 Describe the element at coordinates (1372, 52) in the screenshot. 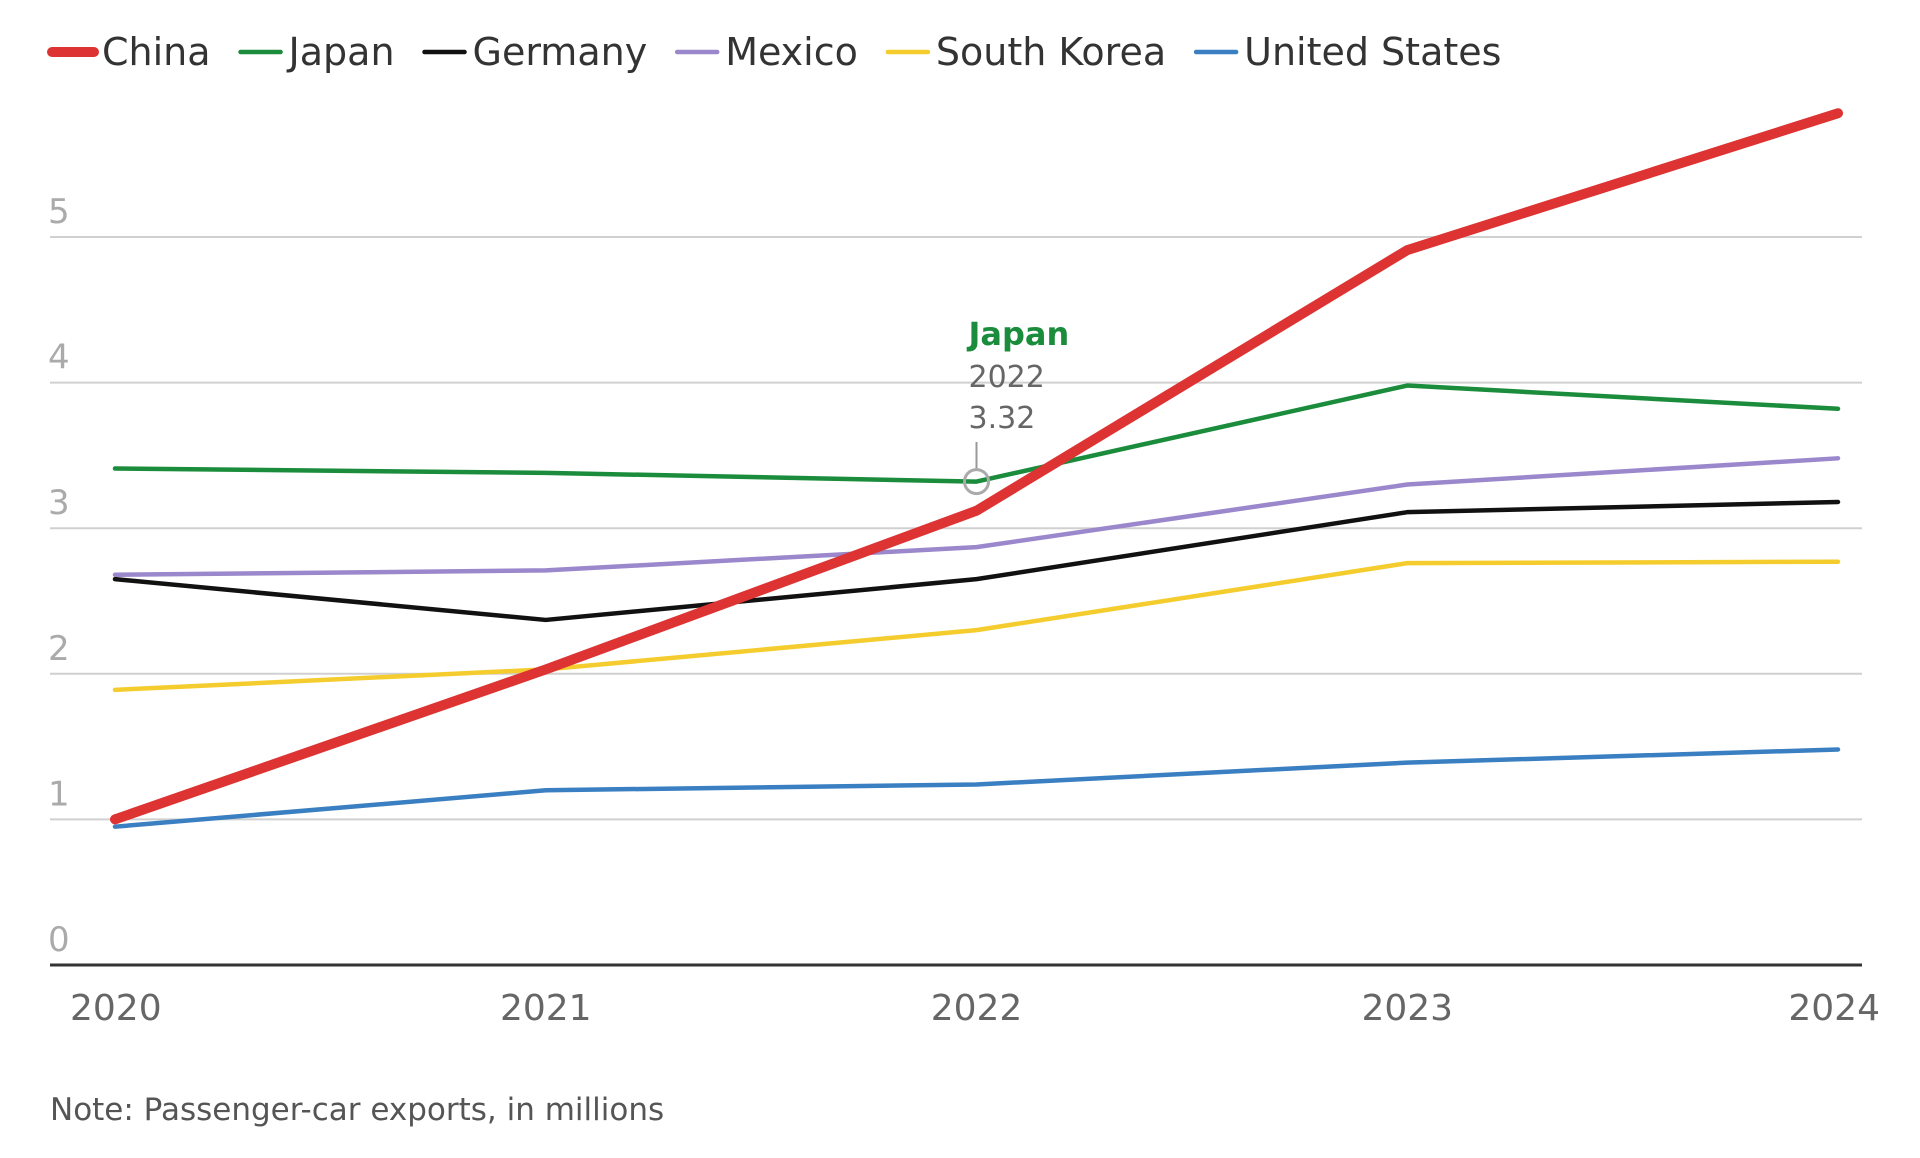

I see `legend-label-united-states: United States` at that location.